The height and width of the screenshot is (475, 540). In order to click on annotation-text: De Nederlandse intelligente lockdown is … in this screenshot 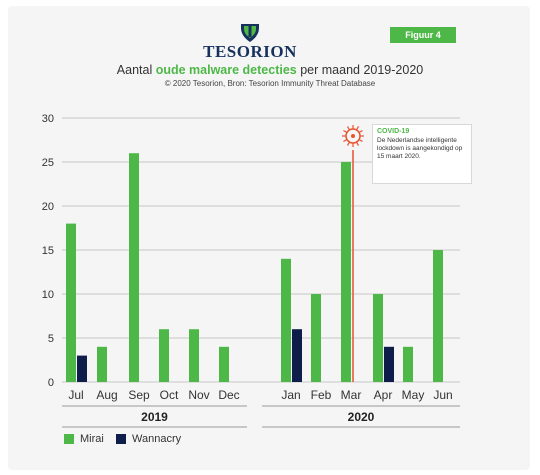, I will do `click(420, 148)`.